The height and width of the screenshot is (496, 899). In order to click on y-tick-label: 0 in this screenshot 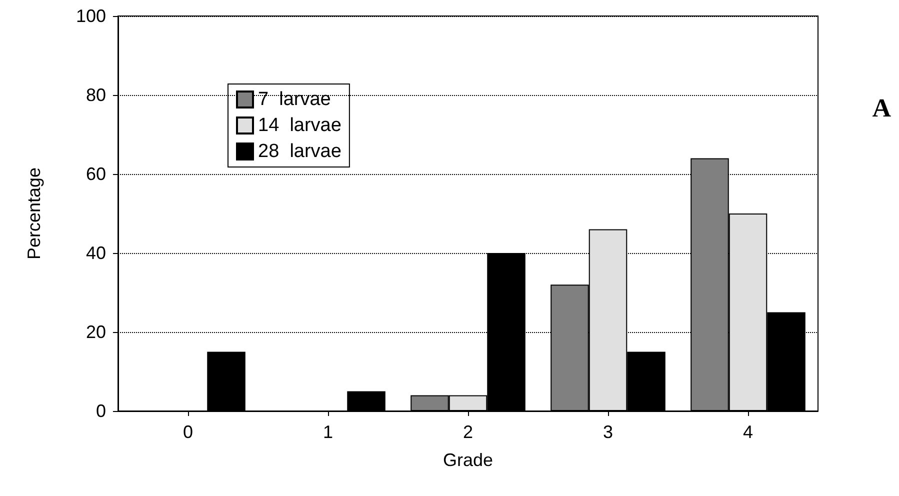, I will do `click(101, 411)`.